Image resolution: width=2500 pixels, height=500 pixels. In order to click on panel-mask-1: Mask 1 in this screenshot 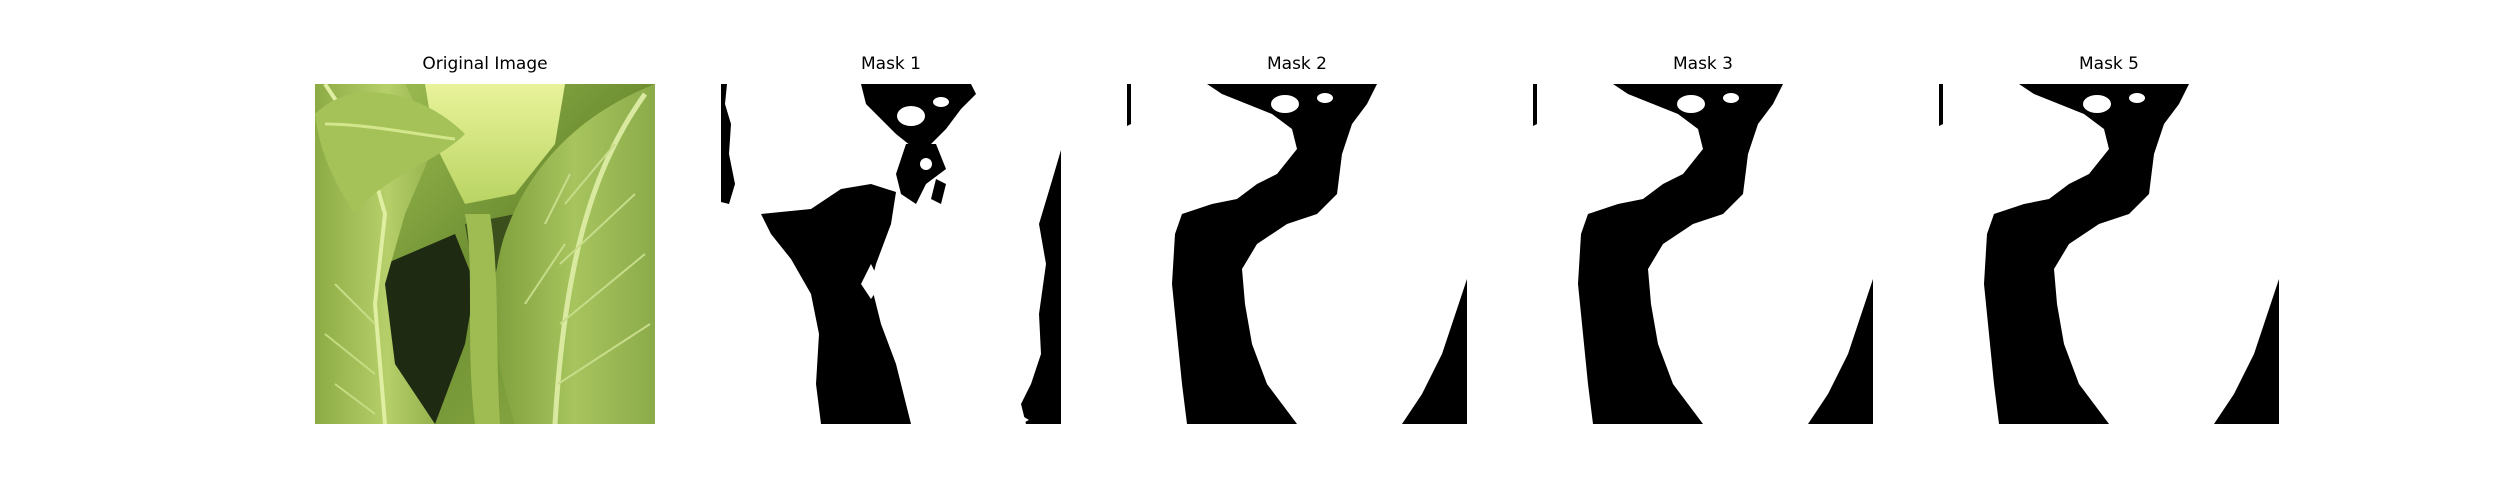, I will do `click(891, 241)`.